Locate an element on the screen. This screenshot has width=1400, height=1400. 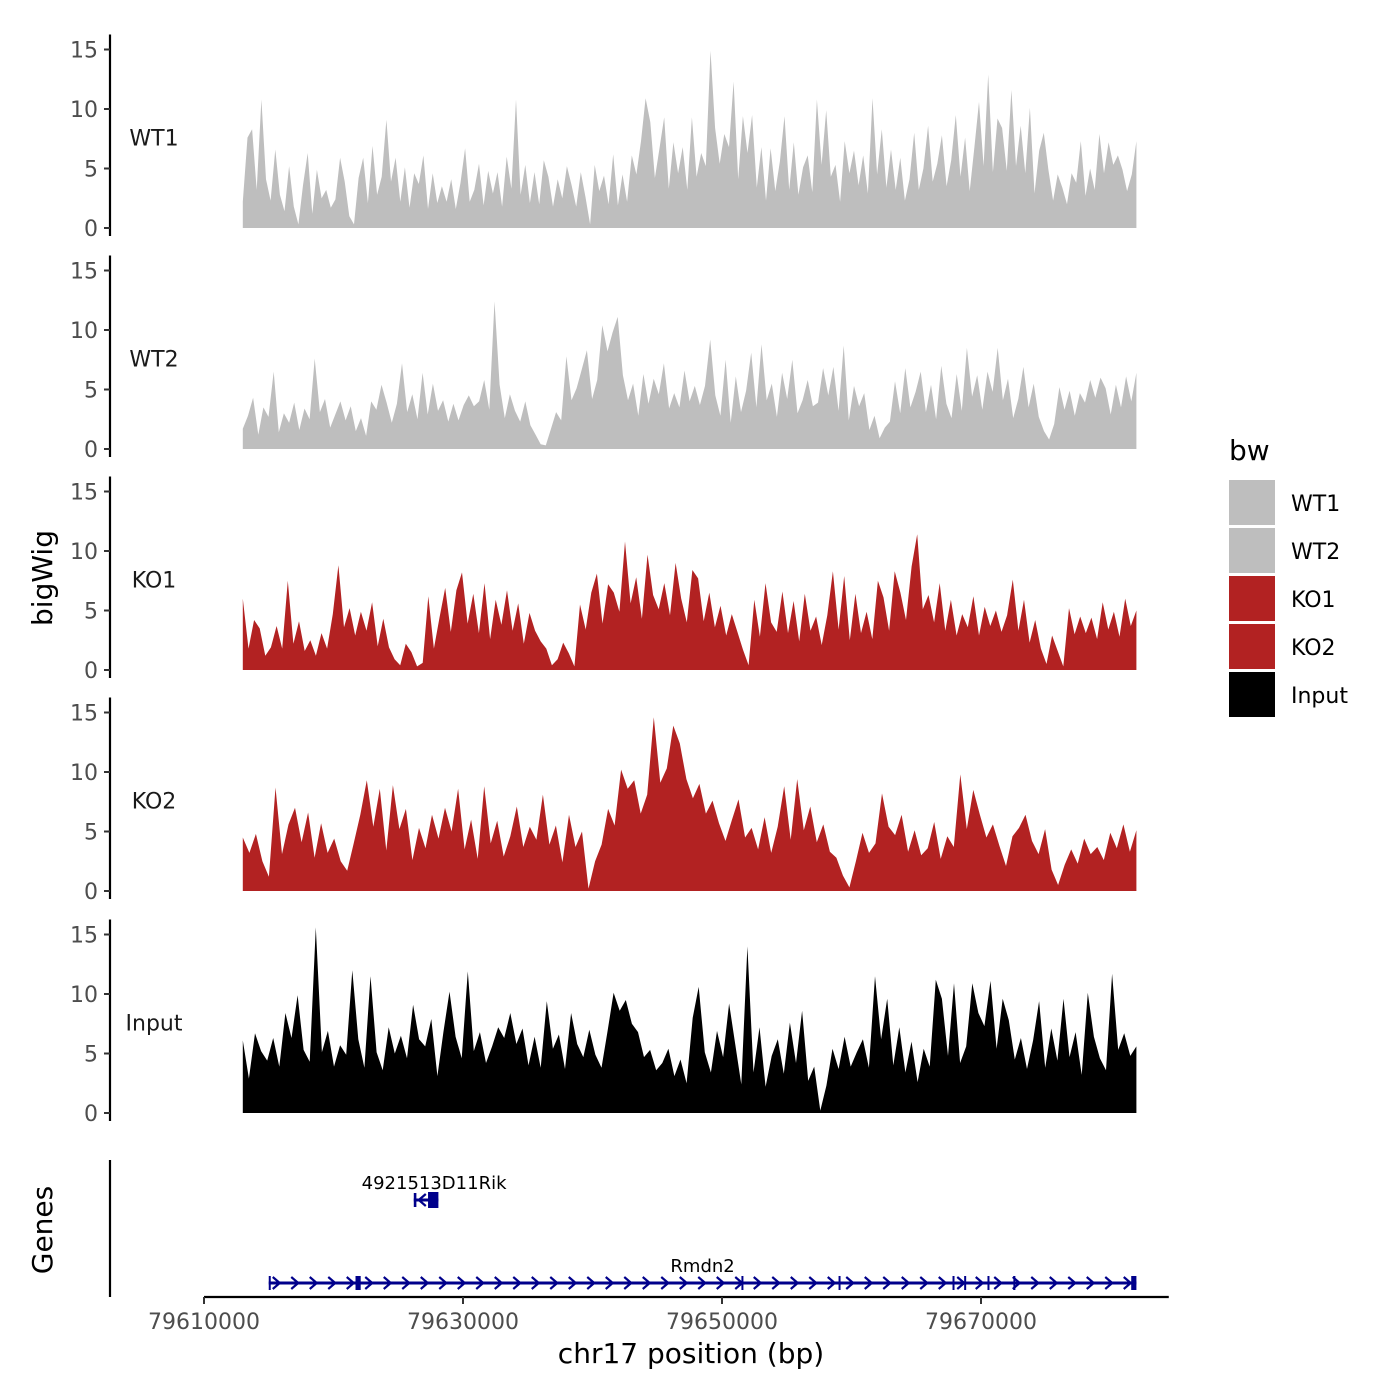
x-tick-label: 79670000 is located at coordinates (981, 1322).